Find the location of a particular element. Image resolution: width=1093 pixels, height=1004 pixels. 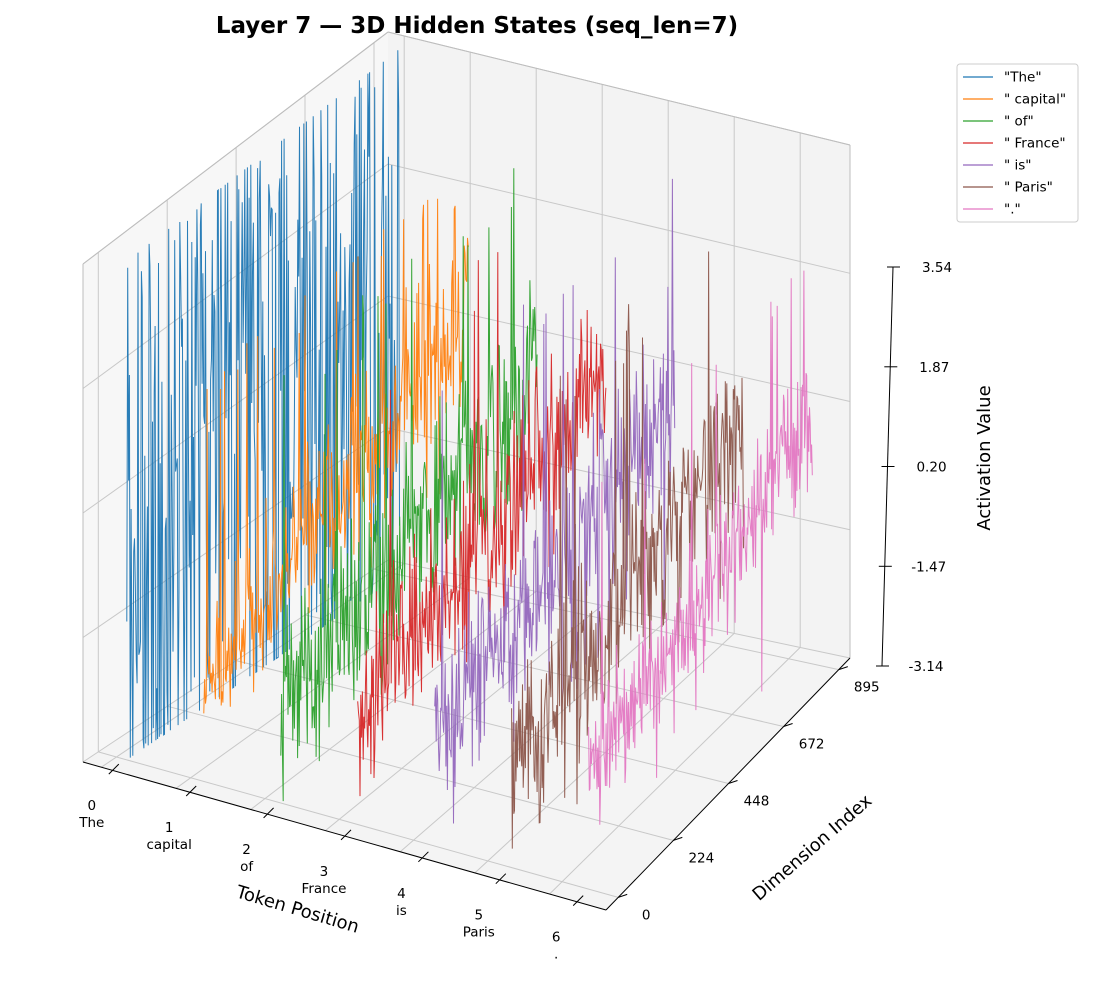

y-axis-line is located at coordinates (728, 784).